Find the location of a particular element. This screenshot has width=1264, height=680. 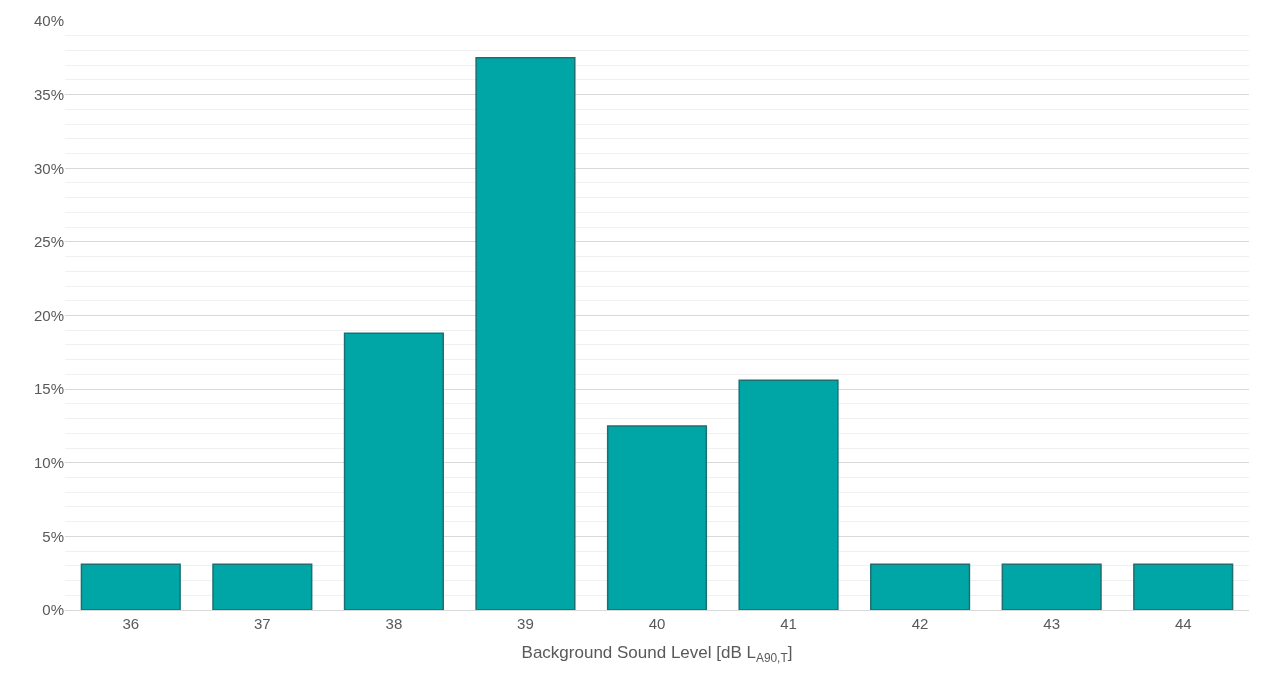

x-tick-label: 41 is located at coordinates (788, 623).